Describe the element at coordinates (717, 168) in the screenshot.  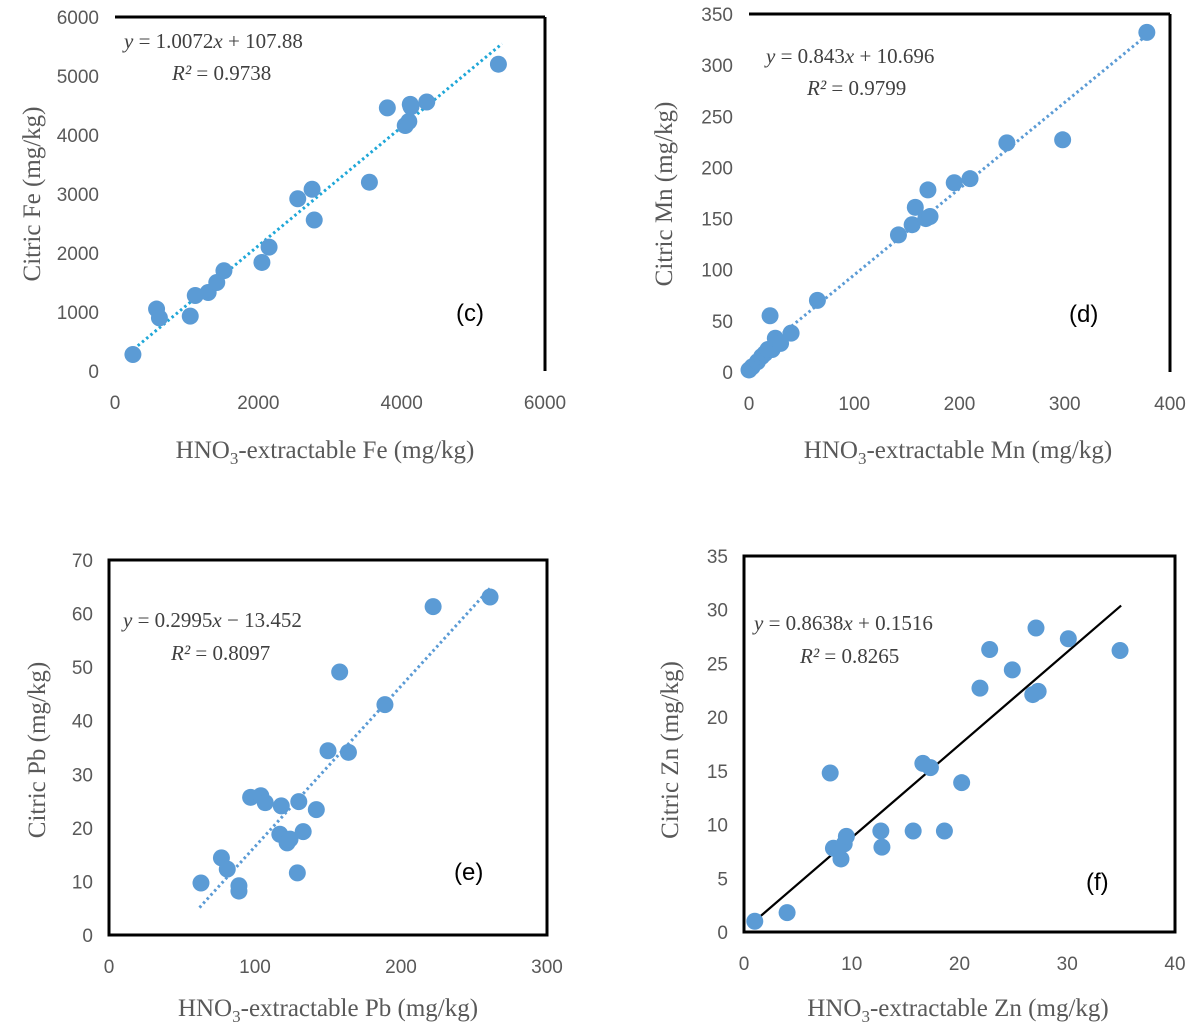
I see `y-tick-label: 200` at that location.